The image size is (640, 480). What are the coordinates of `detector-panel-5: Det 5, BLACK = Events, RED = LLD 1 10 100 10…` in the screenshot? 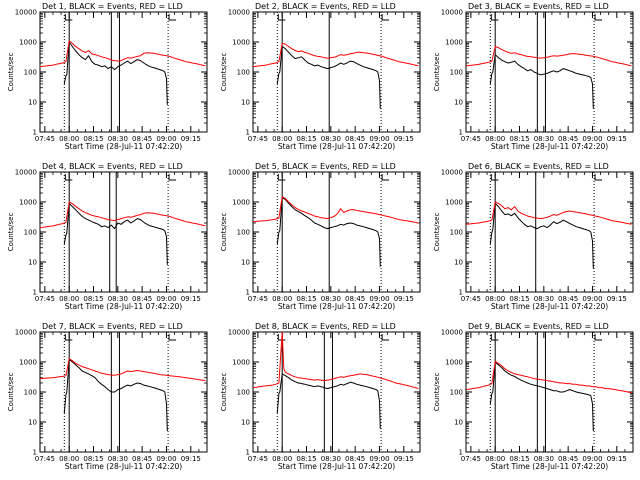 It's located at (320, 236).